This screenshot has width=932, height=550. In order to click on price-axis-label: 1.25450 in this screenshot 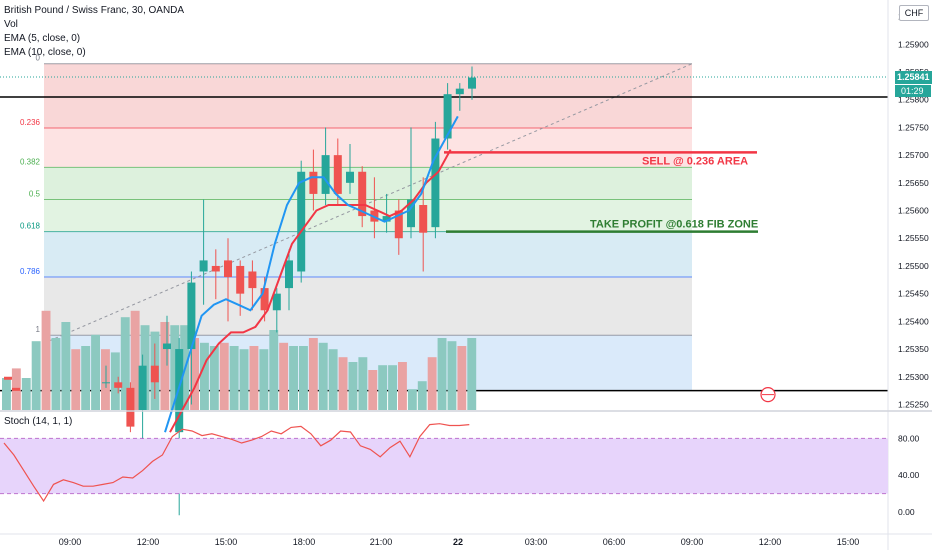, I will do `click(913, 294)`.